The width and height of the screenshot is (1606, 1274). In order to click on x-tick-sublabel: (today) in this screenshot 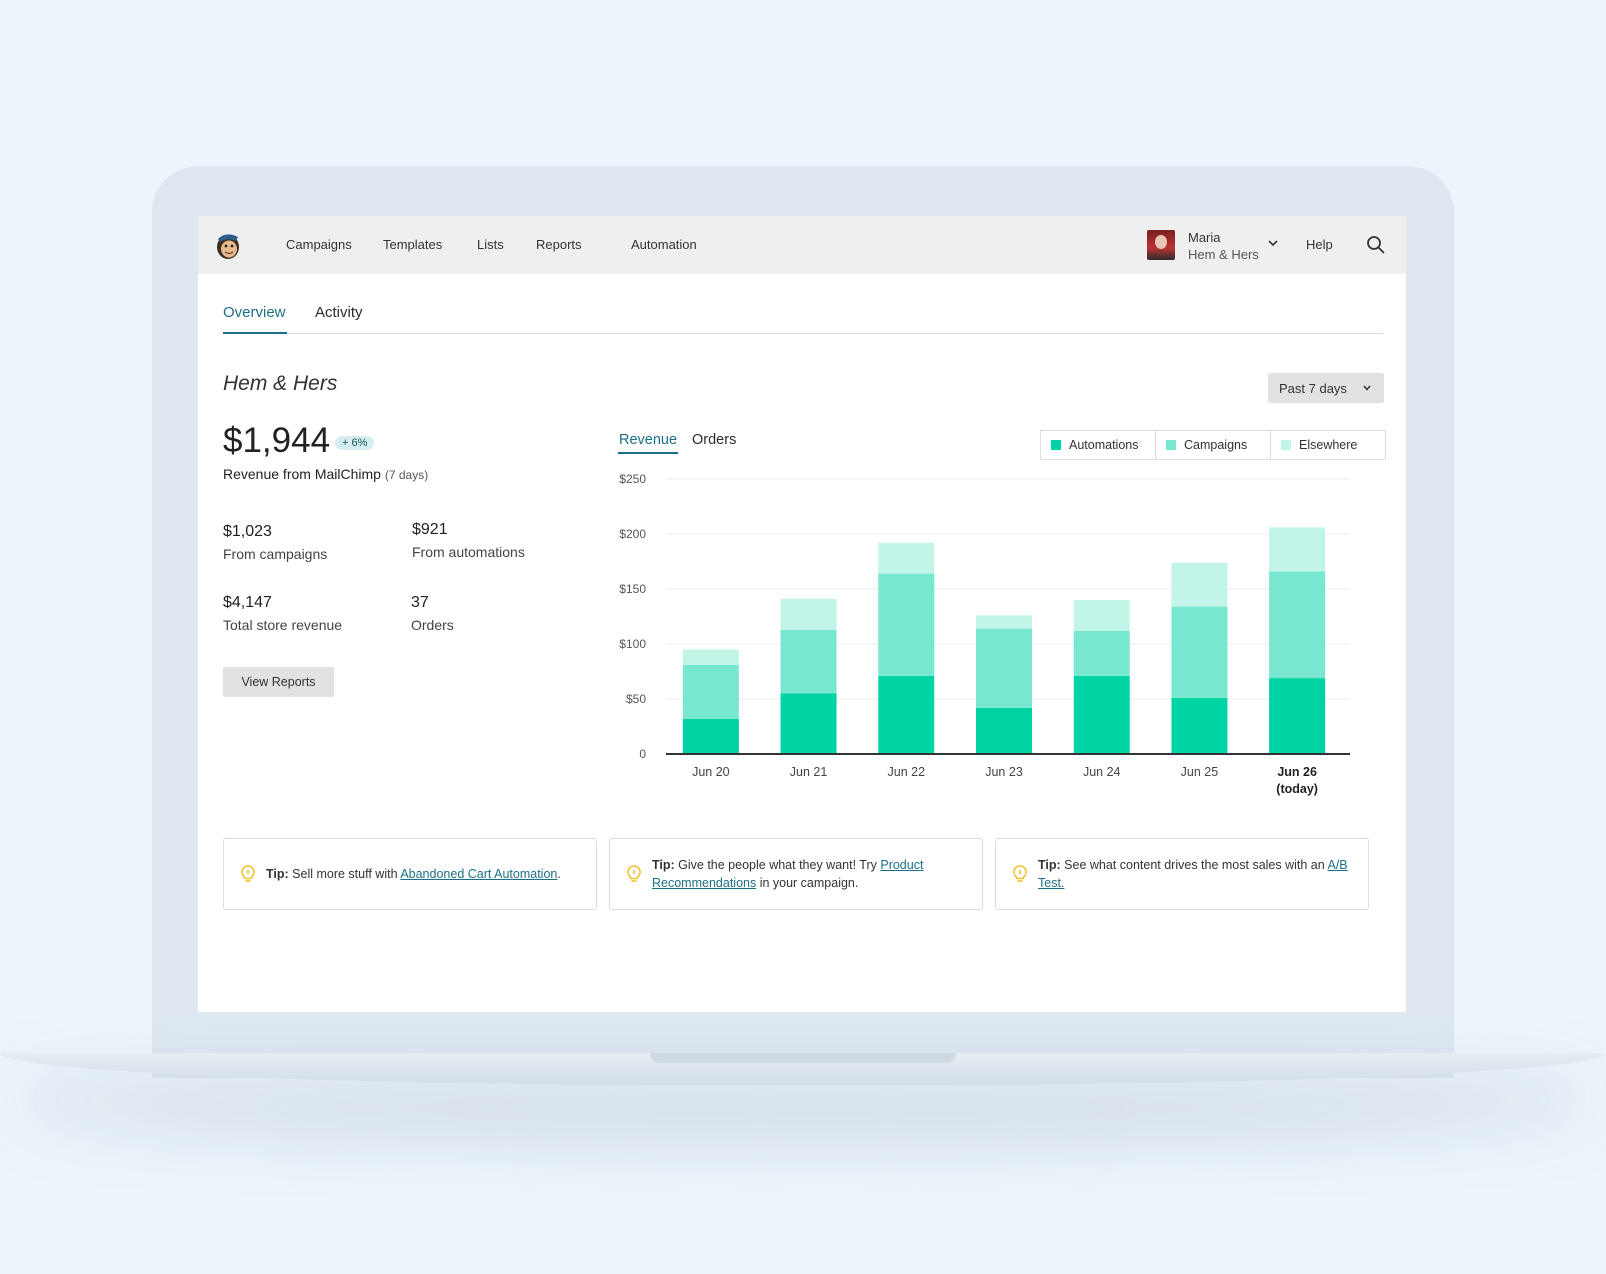, I will do `click(1297, 789)`.